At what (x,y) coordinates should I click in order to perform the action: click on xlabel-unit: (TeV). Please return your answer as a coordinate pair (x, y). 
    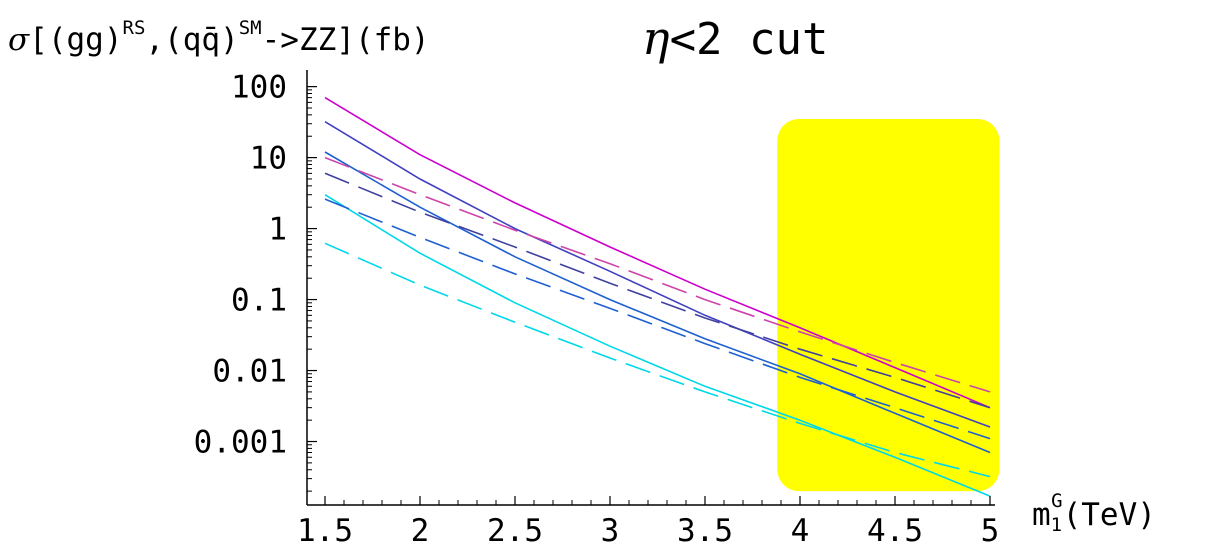
    Looking at the image, I should click on (1109, 515).